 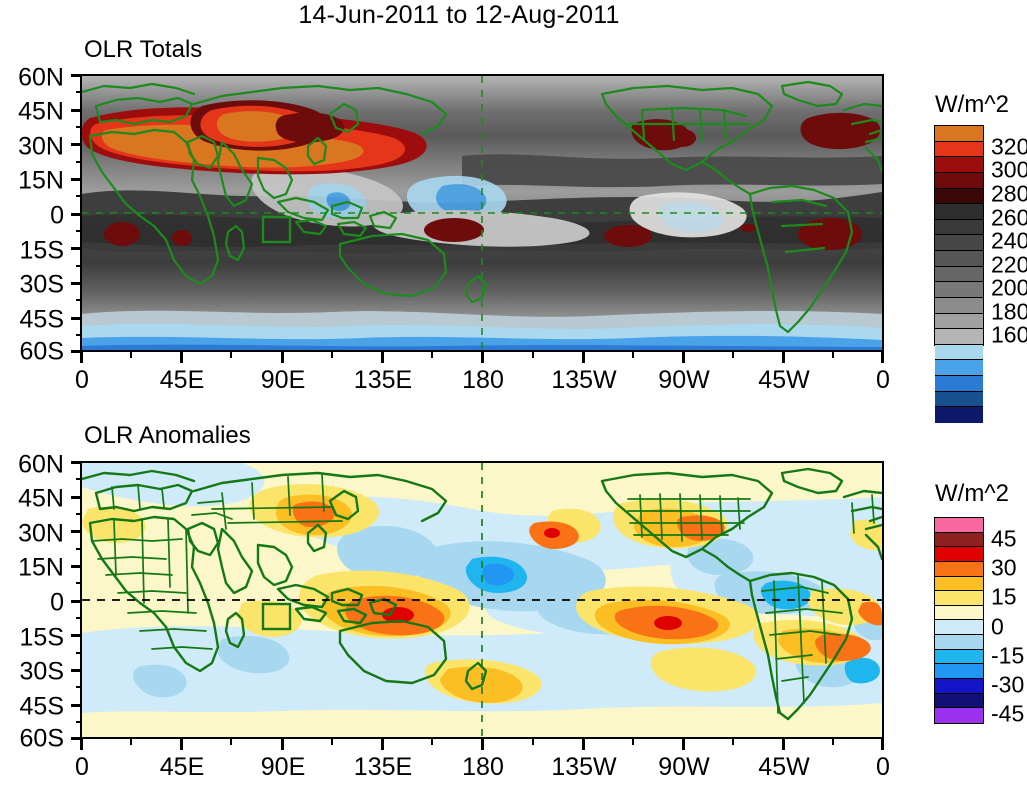 What do you see at coordinates (1009, 311) in the screenshot?
I see `cbar-tick-180: 180` at bounding box center [1009, 311].